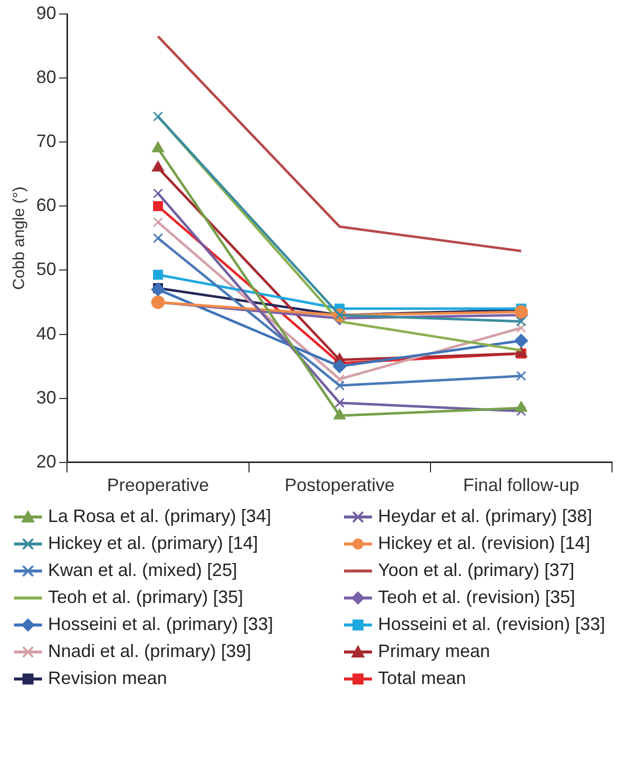 This screenshot has width=622, height=761. What do you see at coordinates (46, 77) in the screenshot?
I see `y-tick-label: 80` at bounding box center [46, 77].